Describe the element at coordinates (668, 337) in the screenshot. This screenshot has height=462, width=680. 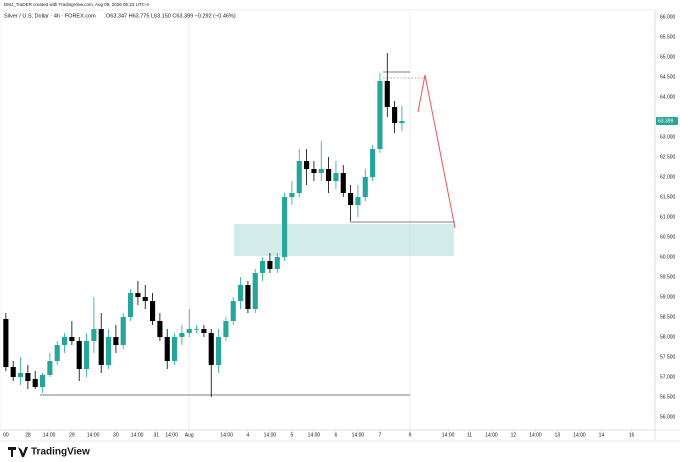
I see `y-tick-label: 58.000` at that location.